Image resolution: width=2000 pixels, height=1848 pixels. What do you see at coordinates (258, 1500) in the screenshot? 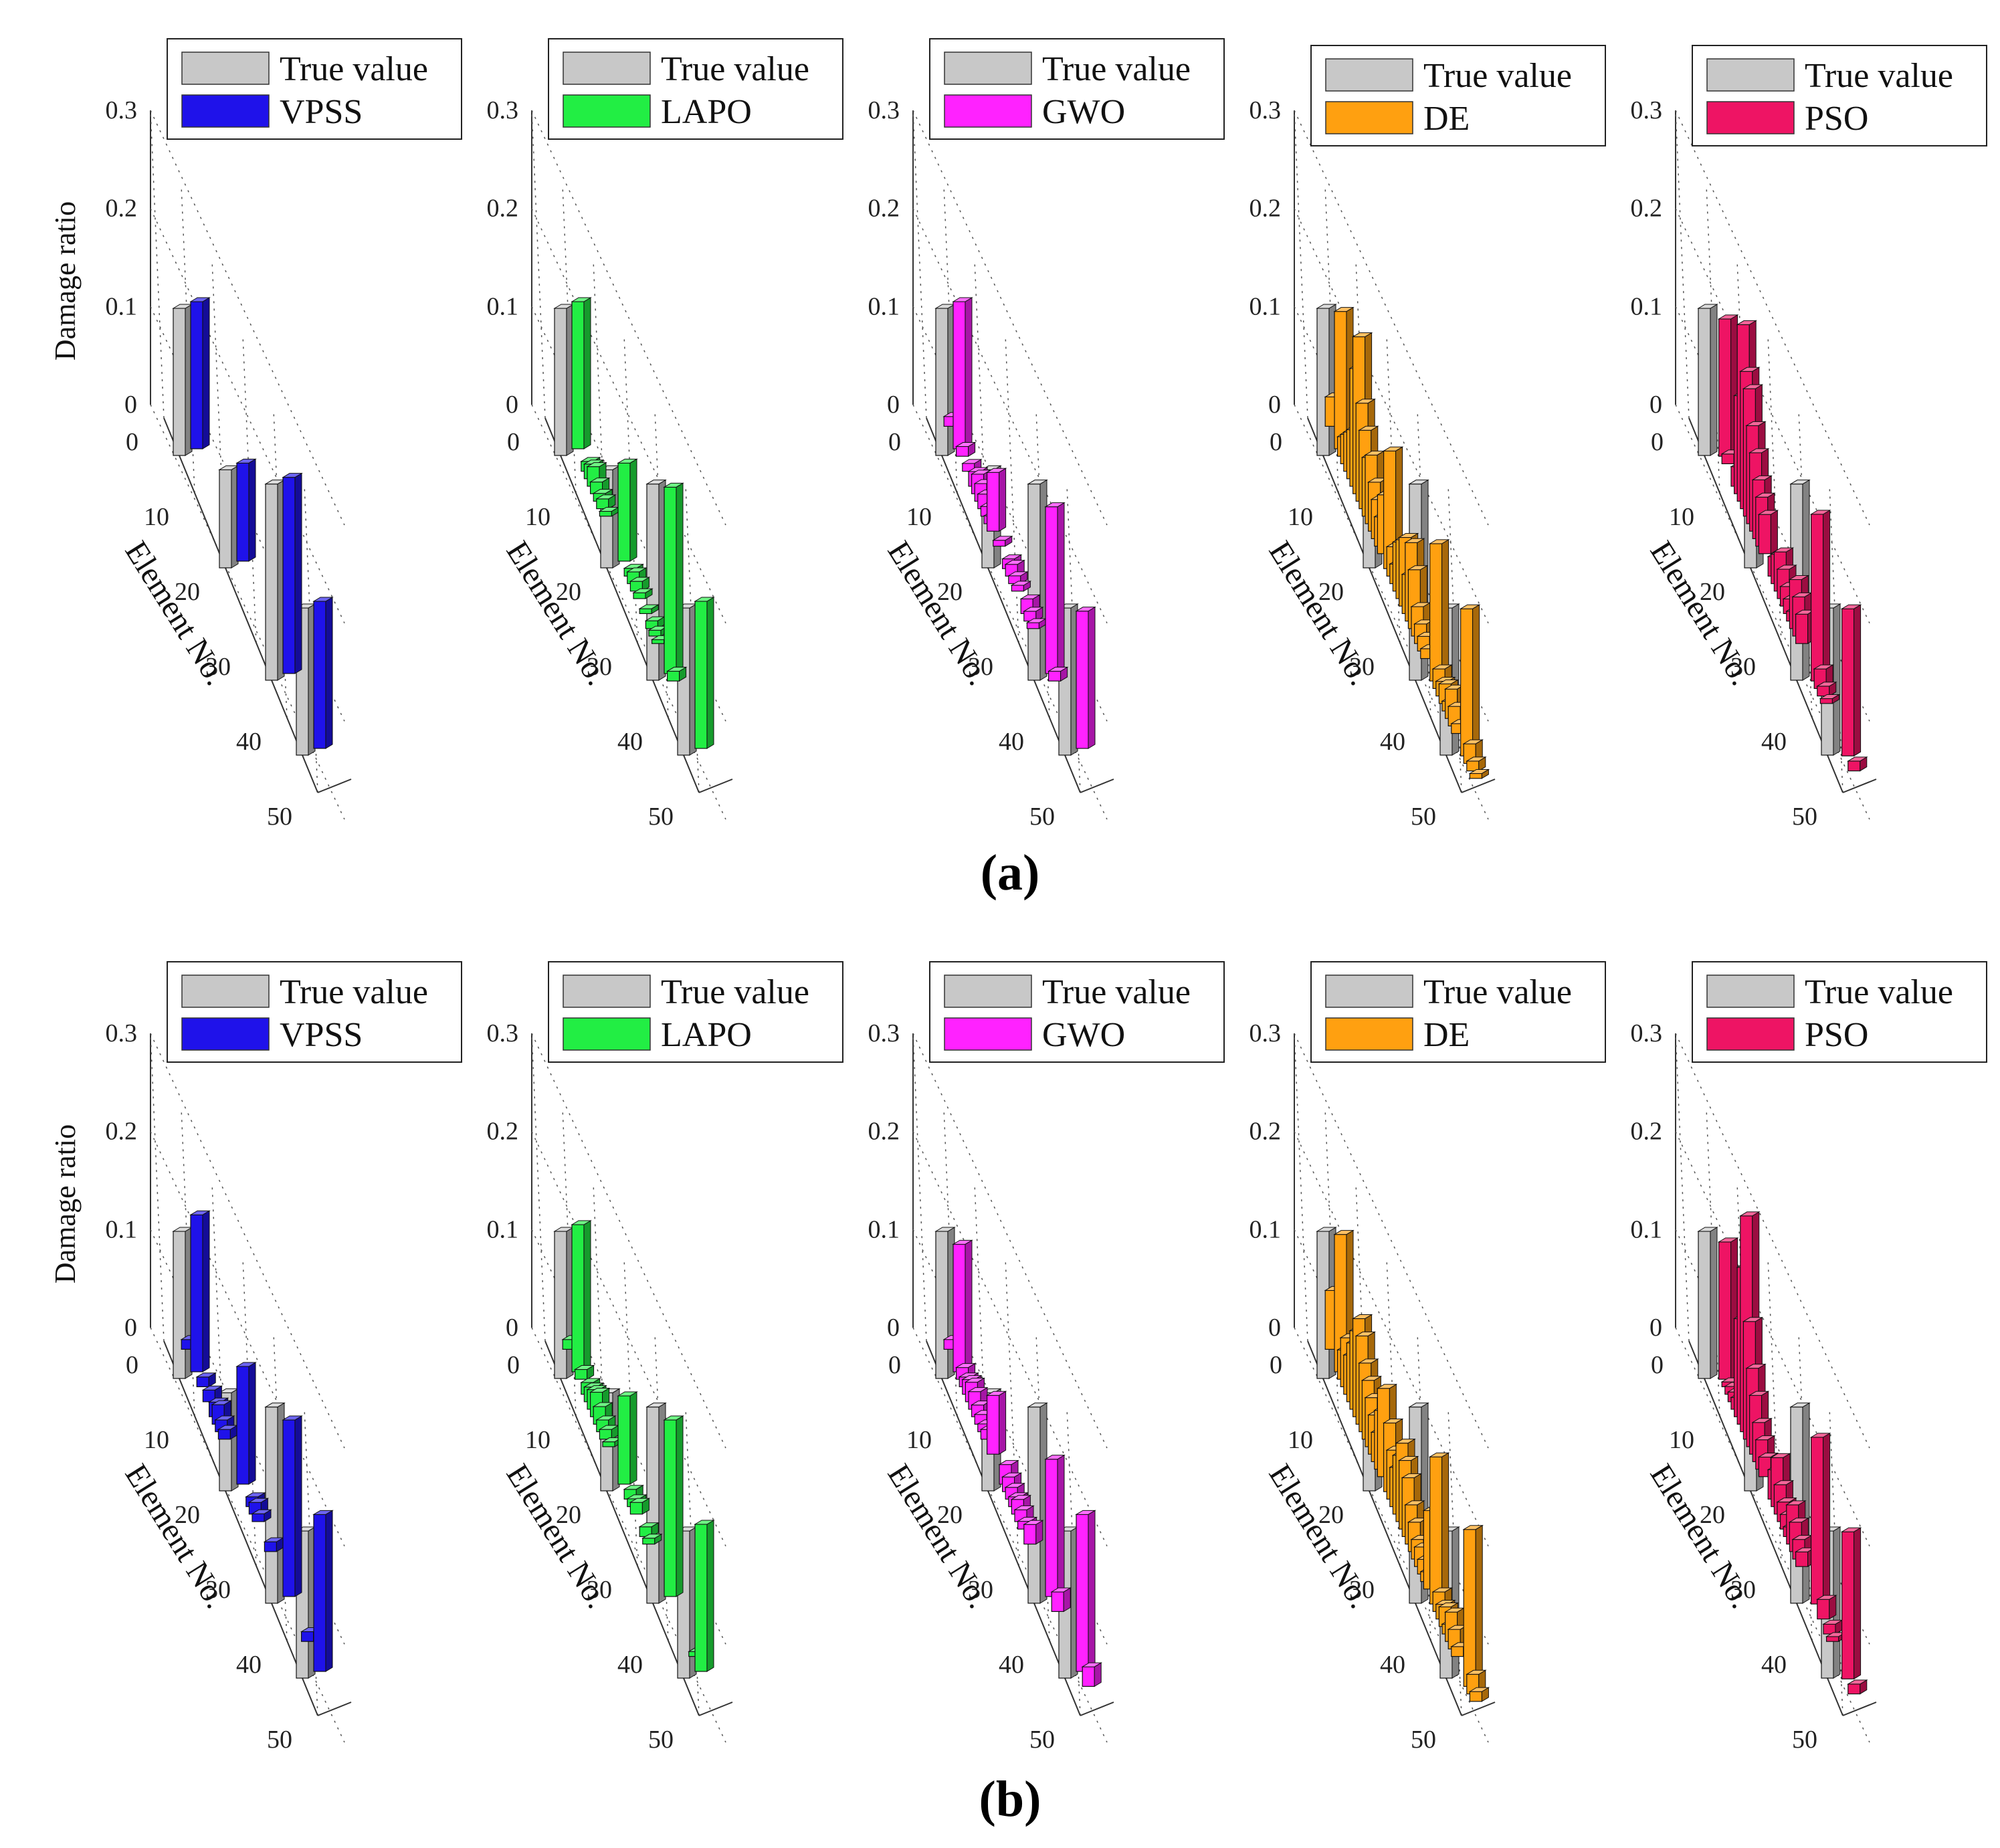
I see `bar-vpss-top` at bounding box center [258, 1500].